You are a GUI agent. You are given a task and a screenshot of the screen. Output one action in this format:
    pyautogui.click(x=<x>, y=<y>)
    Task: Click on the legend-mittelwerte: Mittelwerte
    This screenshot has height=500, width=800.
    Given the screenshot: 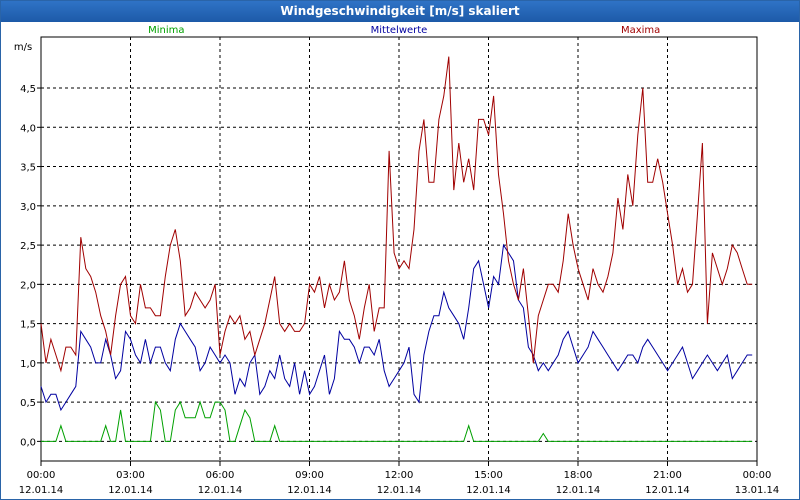 What is the action you would take?
    pyautogui.click(x=399, y=30)
    